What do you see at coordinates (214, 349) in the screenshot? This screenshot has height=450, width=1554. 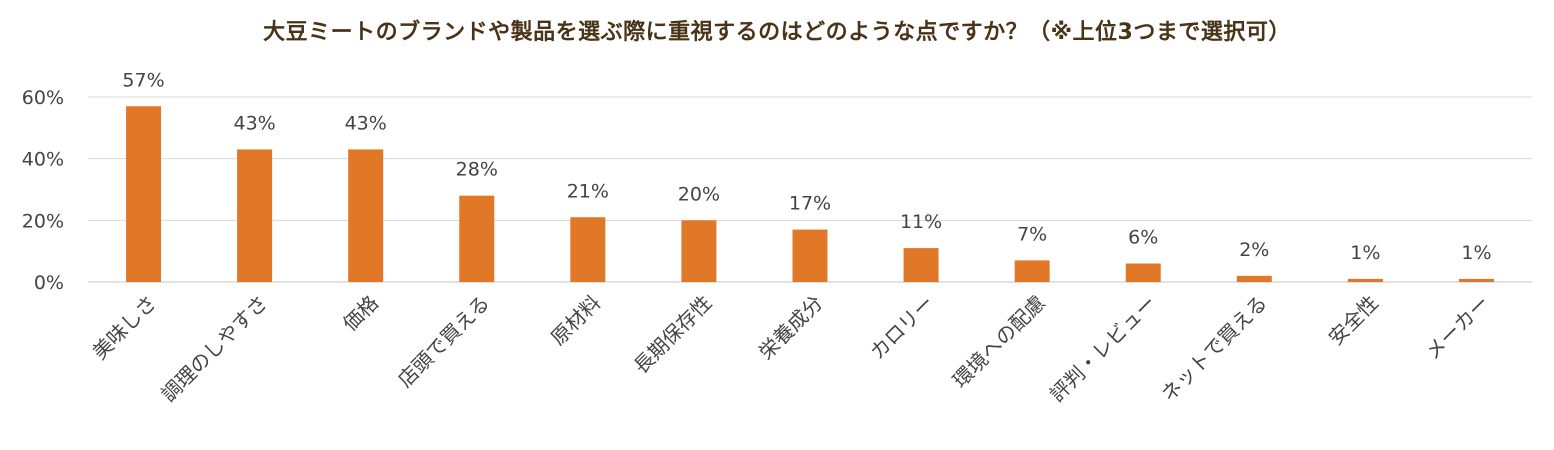 I see `category-label: 調理のしやすさ` at bounding box center [214, 349].